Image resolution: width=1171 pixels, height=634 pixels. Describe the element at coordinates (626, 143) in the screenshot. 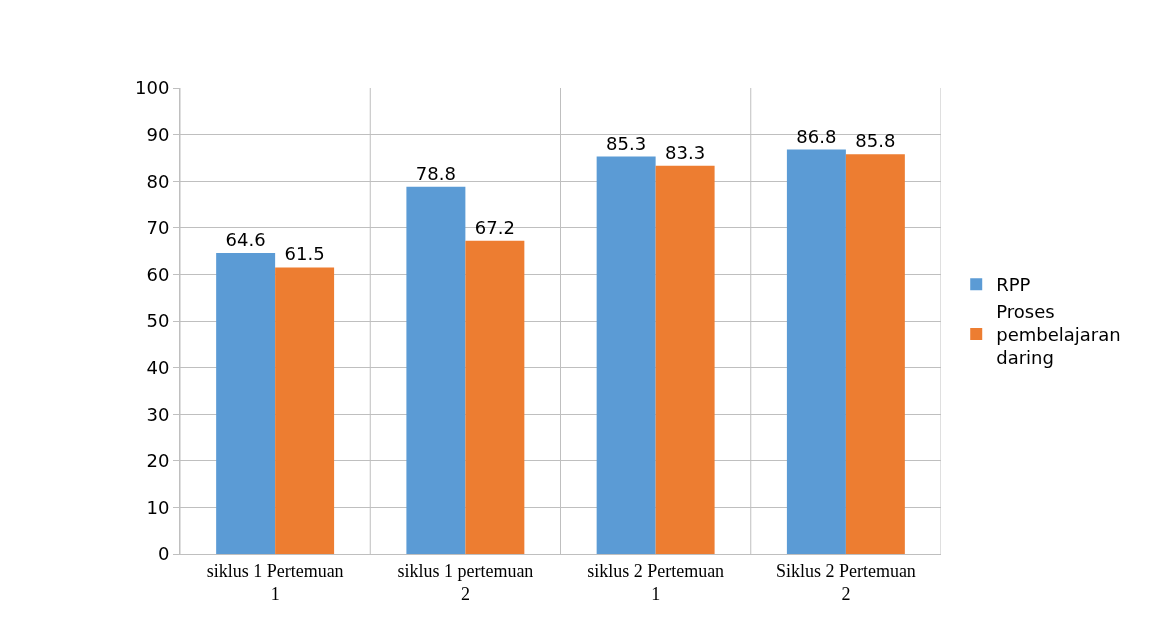

I see `data-label: 85.3` at that location.